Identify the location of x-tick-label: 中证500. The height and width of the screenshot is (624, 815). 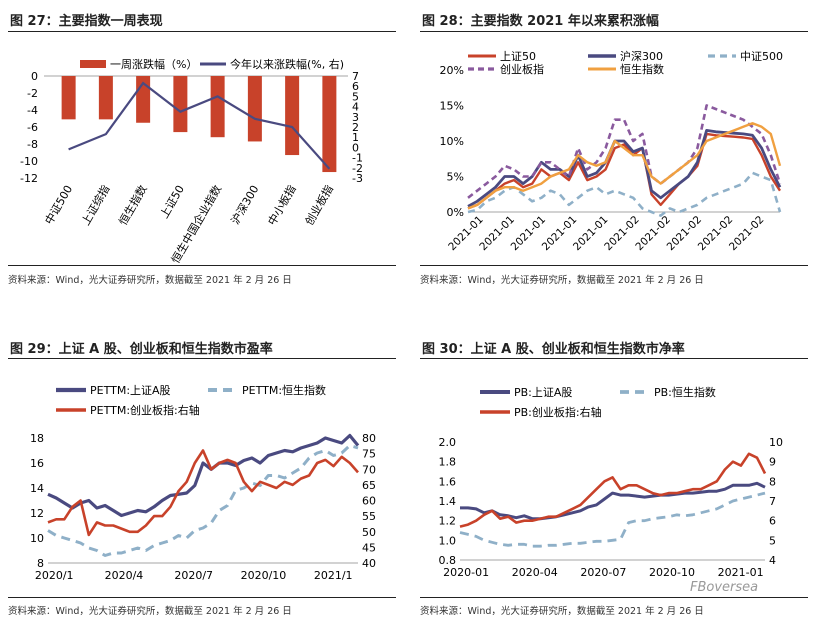
(58, 205).